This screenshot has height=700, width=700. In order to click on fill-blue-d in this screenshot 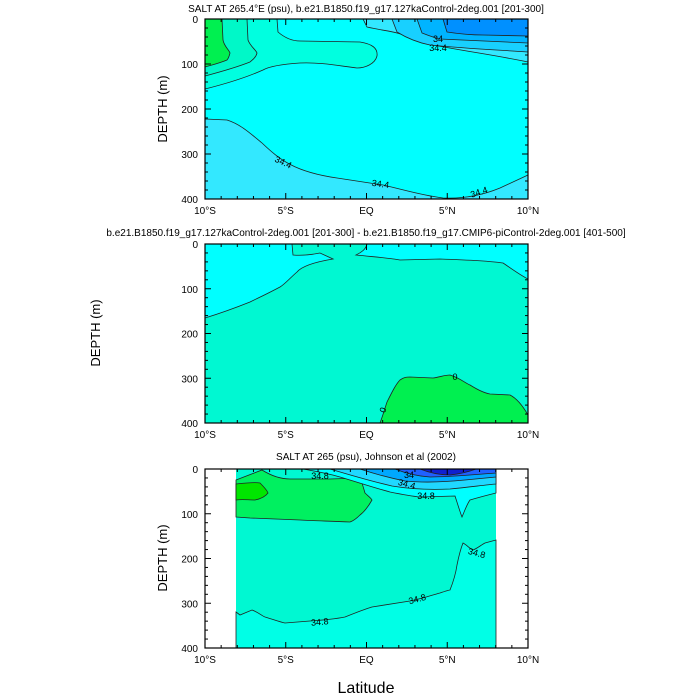, I will do `click(485, 27)`.